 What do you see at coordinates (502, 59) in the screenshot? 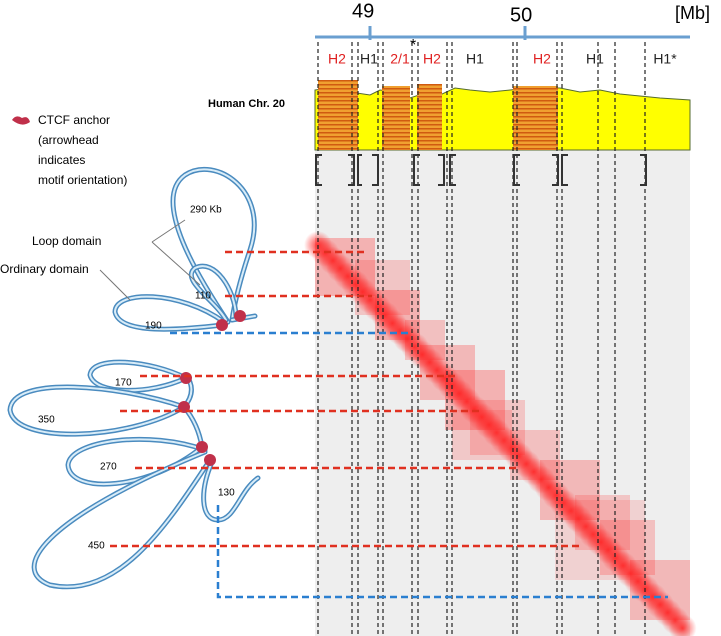
I see `domain-labels: H2 H1 2/1 H2 H1 H2 H1 H1*` at bounding box center [502, 59].